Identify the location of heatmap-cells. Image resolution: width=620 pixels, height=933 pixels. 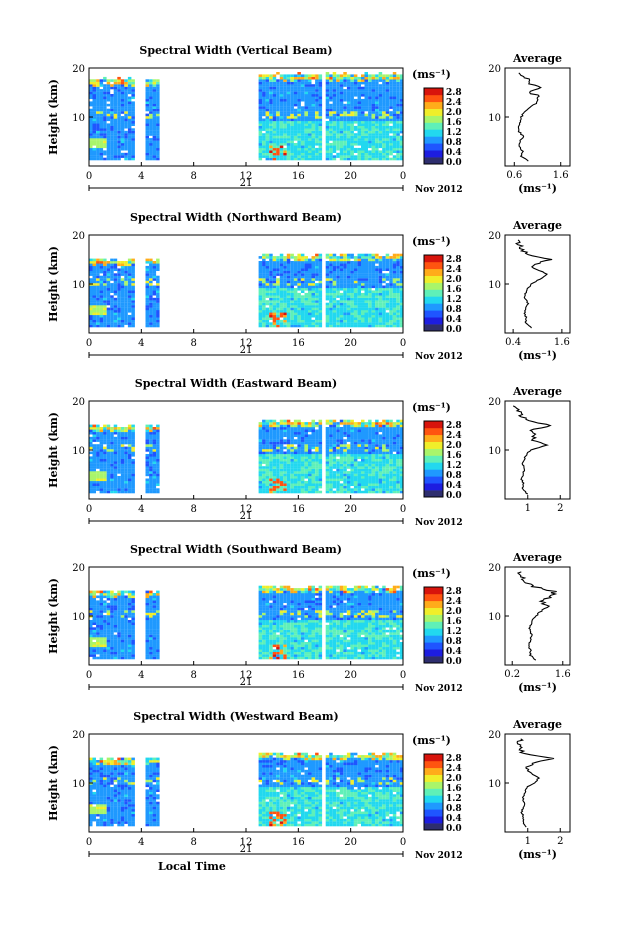
(246, 291).